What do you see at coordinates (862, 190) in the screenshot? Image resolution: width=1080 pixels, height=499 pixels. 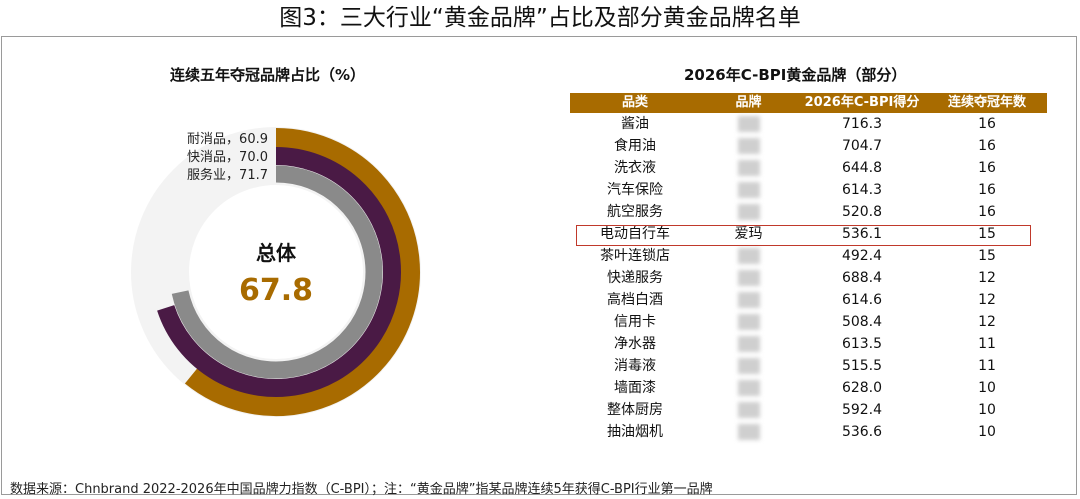 I see `cell-score: 614.3` at bounding box center [862, 190].